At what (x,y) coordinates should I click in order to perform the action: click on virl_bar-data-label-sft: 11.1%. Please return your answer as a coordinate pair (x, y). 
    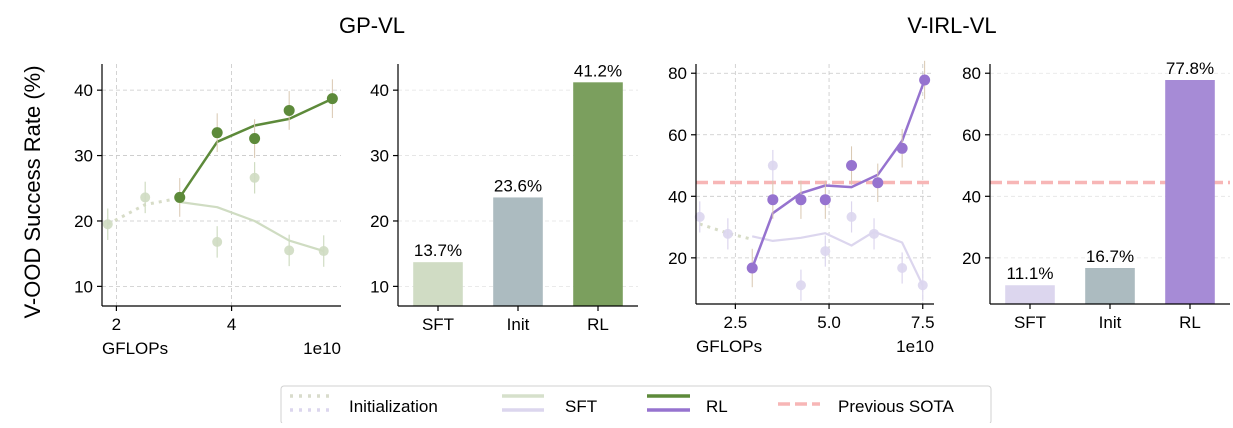
    Looking at the image, I should click on (1030, 273).